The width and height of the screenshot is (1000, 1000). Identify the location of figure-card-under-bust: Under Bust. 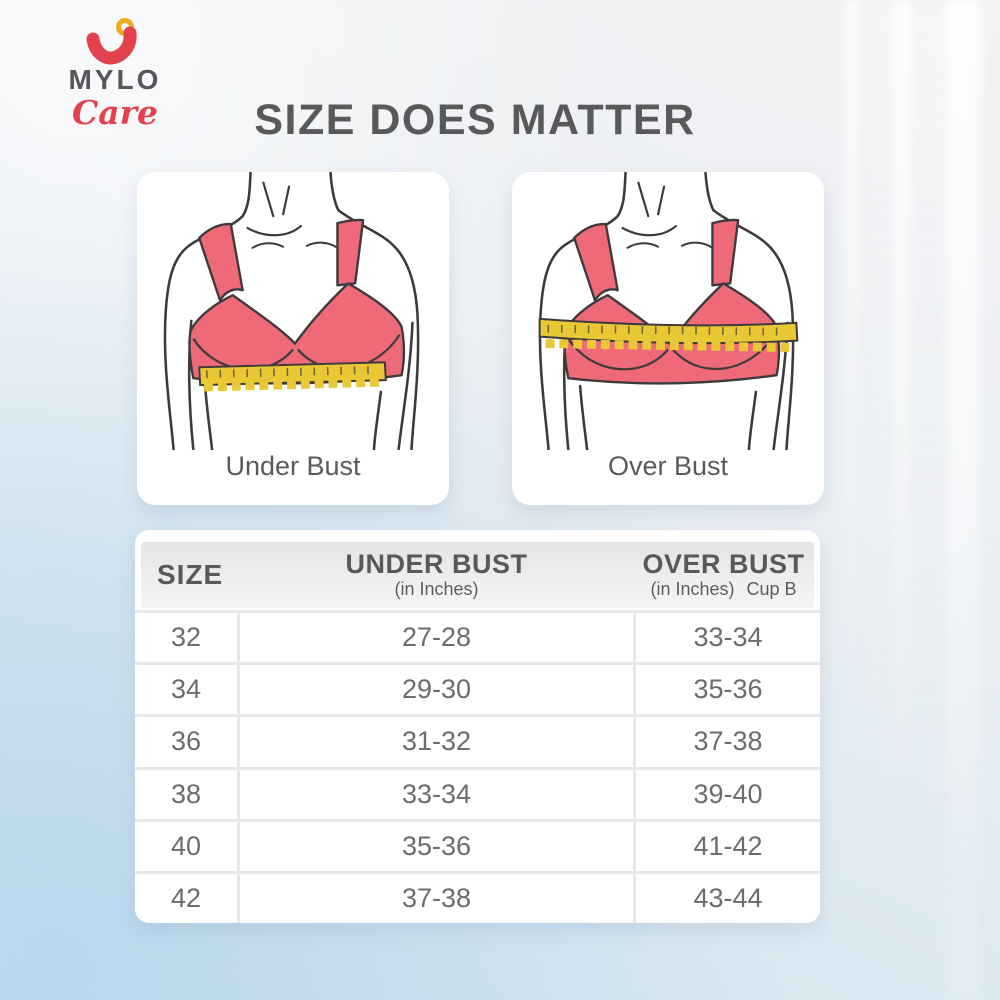
(293, 338).